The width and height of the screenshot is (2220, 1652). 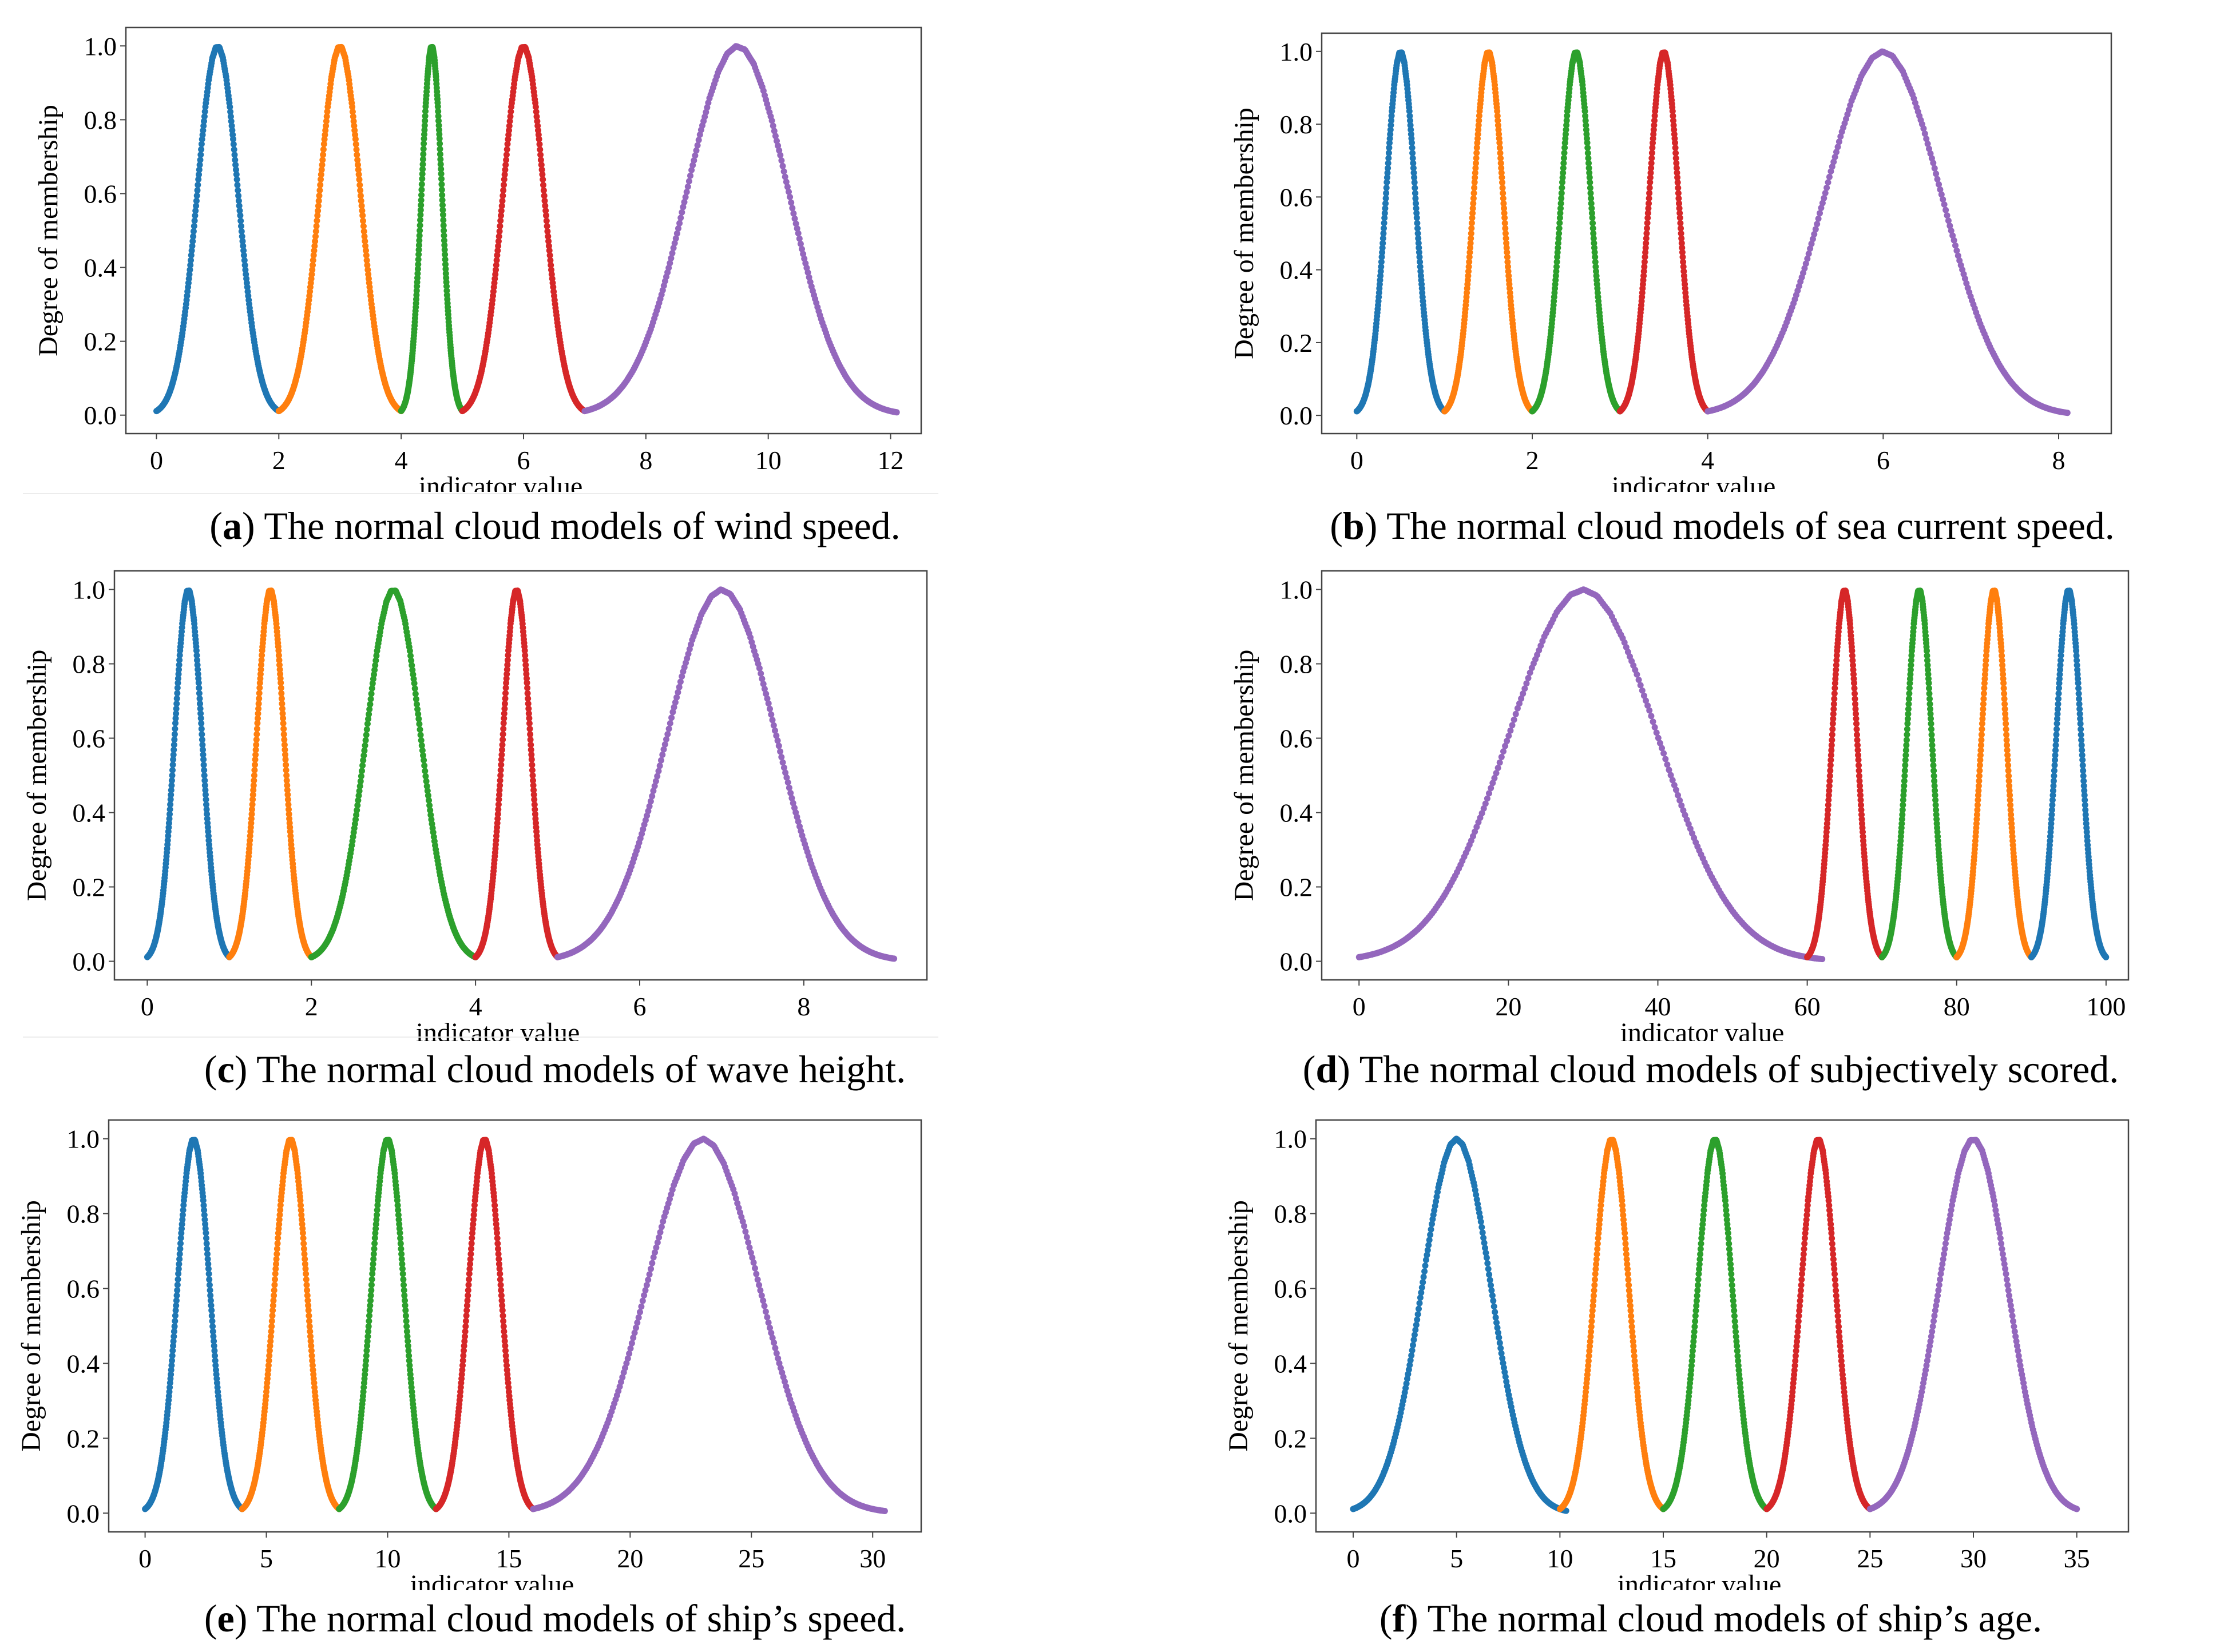 What do you see at coordinates (1244, 233) in the screenshot?
I see `y-axis-label: Degree of membership` at bounding box center [1244, 233].